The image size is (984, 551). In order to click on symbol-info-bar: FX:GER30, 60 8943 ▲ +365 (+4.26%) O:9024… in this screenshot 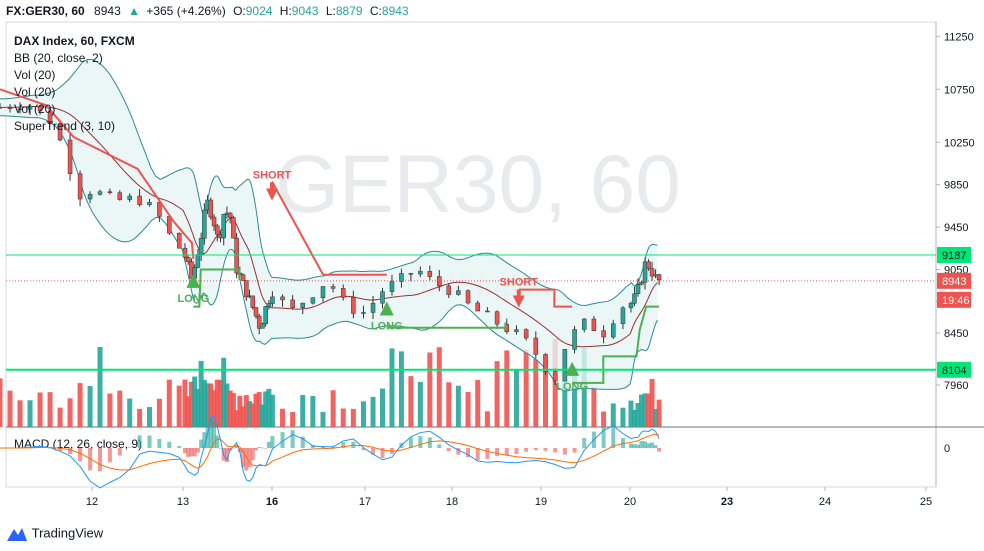, I will do `click(492, 11)`.